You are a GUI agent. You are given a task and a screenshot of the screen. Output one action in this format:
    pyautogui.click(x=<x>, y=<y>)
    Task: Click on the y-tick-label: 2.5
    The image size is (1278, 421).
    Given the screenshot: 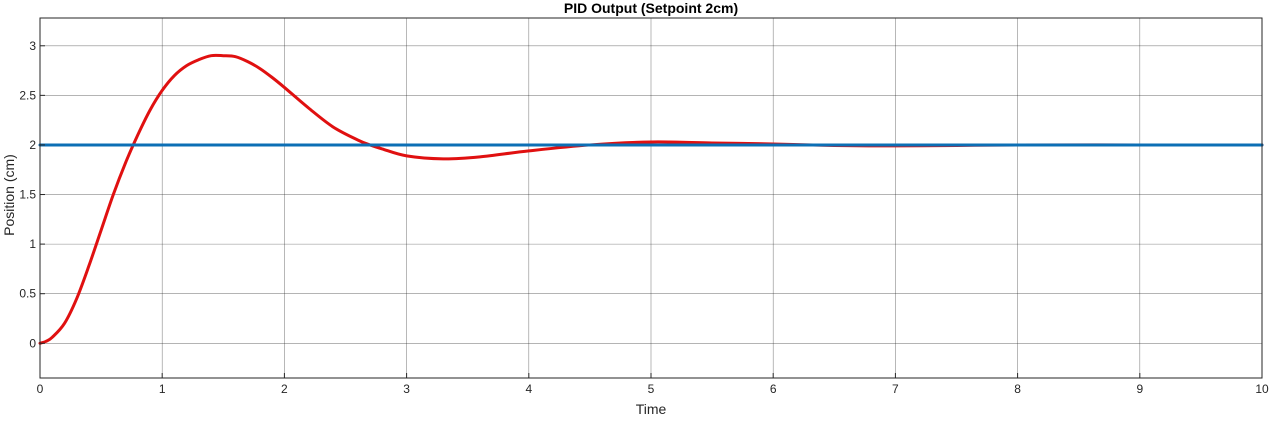 What is the action you would take?
    pyautogui.click(x=27, y=95)
    